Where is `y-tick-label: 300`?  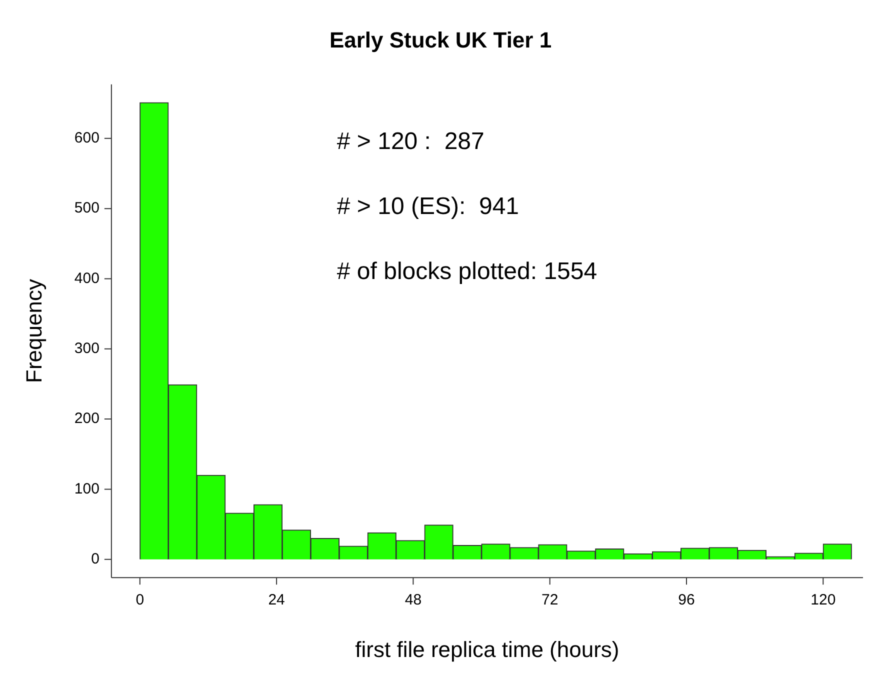
y-tick-label: 300 is located at coordinates (87, 349).